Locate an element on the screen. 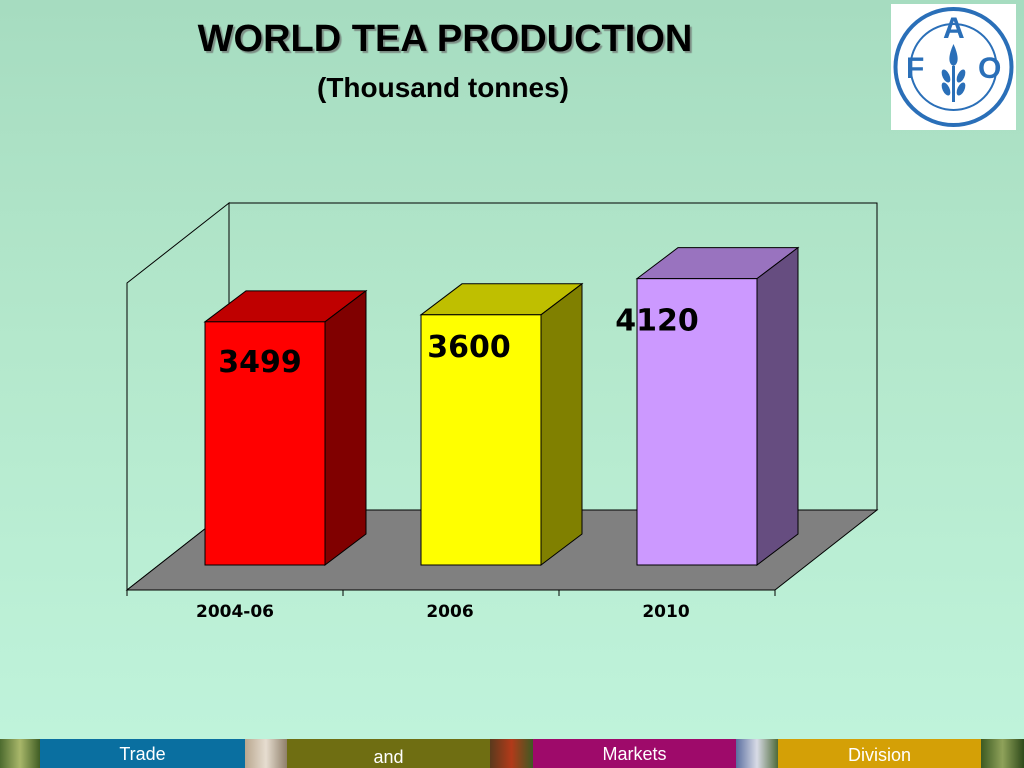 This screenshot has width=1024, height=768. page-subtitle: (Thousand tonnes) is located at coordinates (443, 87).